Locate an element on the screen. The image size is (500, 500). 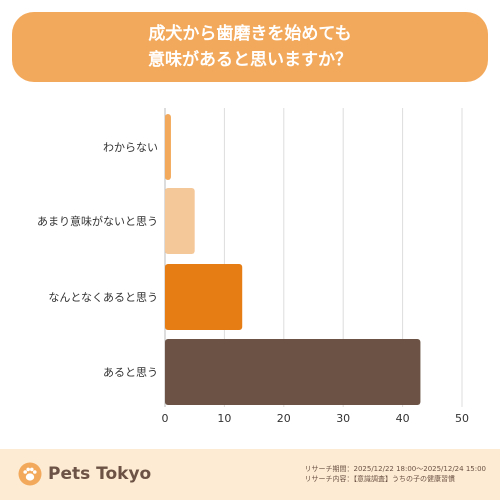
category-label: なんとなくあると思う is located at coordinates (103, 297).